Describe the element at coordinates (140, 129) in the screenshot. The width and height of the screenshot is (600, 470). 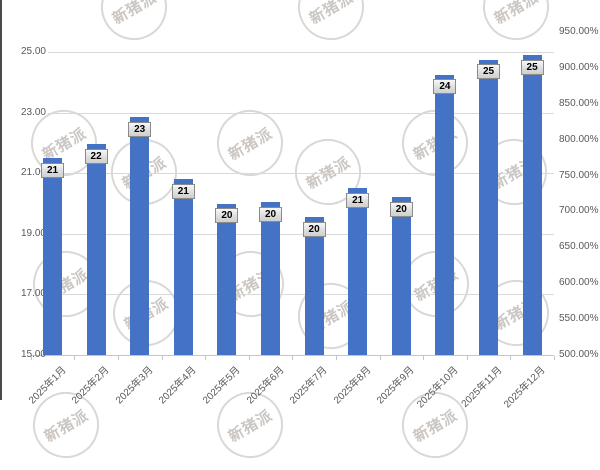
I see `bar-value-label: 23` at that location.